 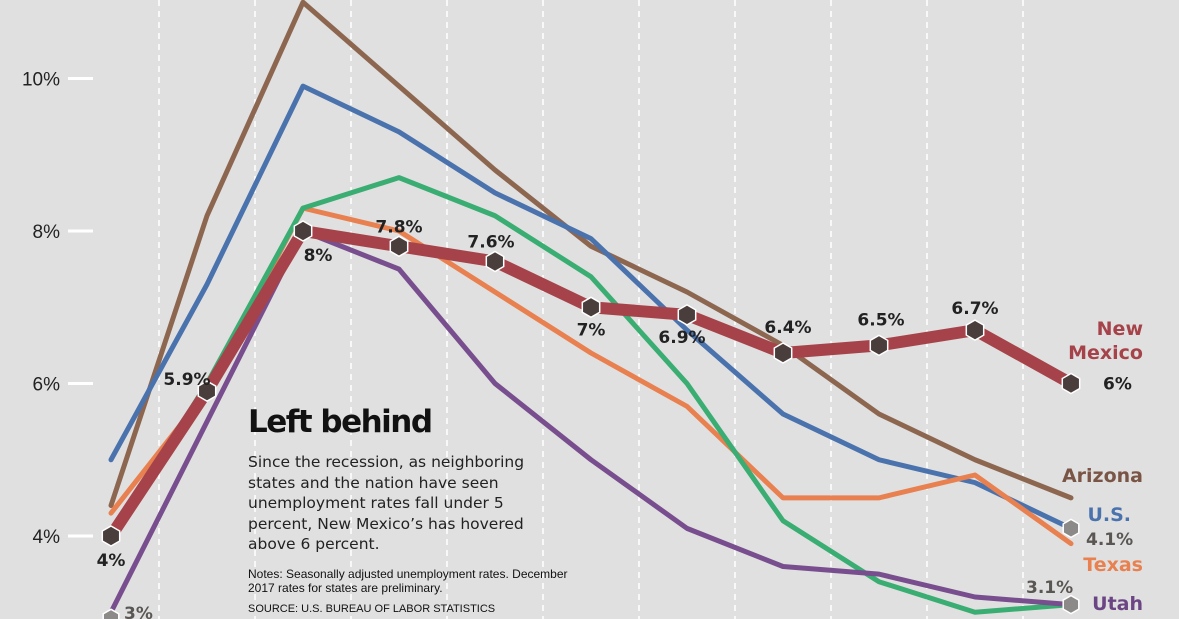 What do you see at coordinates (186, 380) in the screenshot?
I see `new-mexico-data-label: 5.9%` at bounding box center [186, 380].